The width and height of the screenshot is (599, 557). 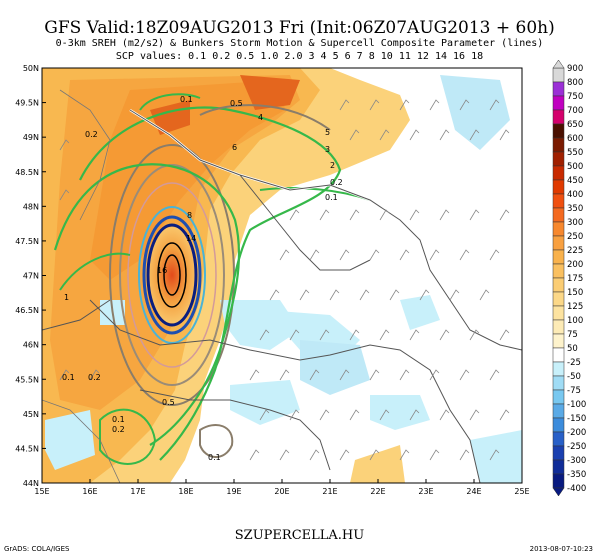 What do you see at coordinates (31, 206) in the screenshot?
I see `lat-tick-label: 48N` at bounding box center [31, 206].